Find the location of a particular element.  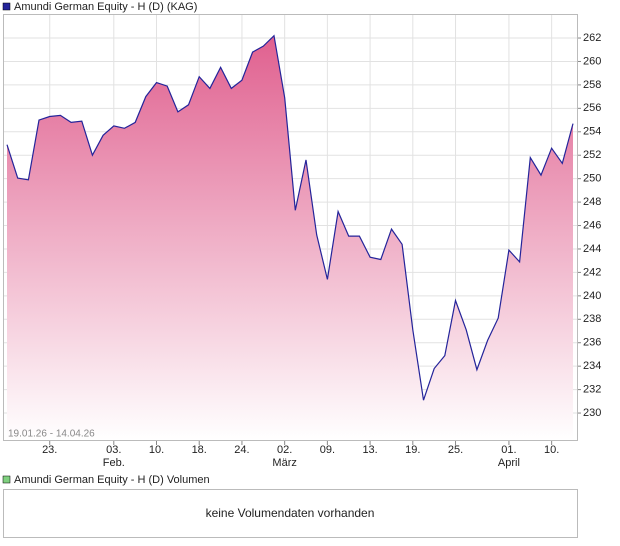

x-tick-label: 03. is located at coordinates (113, 450).